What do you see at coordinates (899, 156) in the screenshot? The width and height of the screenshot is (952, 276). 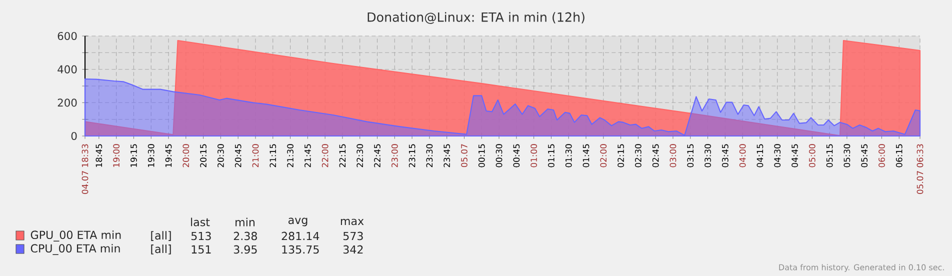 I see `x-tick-label: 06:15` at bounding box center [899, 156].